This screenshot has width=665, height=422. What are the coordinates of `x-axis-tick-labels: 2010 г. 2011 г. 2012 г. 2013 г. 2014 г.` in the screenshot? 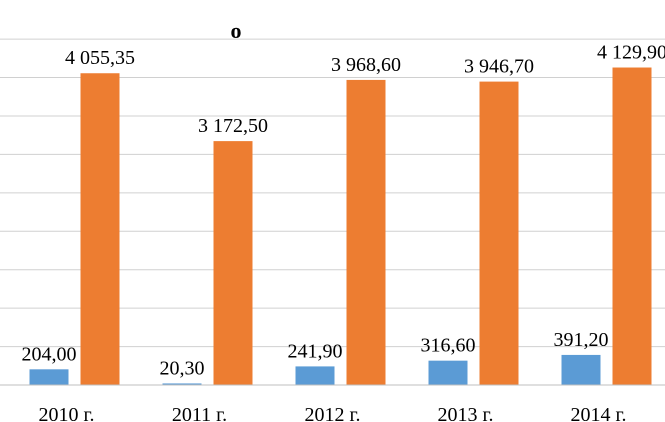 It's located at (333, 413).